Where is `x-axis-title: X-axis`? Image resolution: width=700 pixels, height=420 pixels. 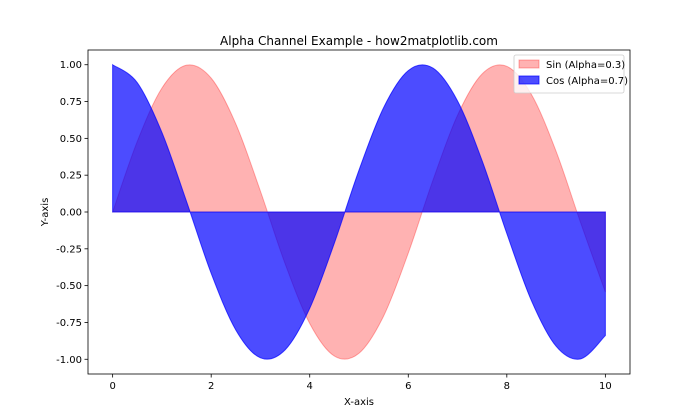
x-axis-title: X-axis is located at coordinates (359, 402).